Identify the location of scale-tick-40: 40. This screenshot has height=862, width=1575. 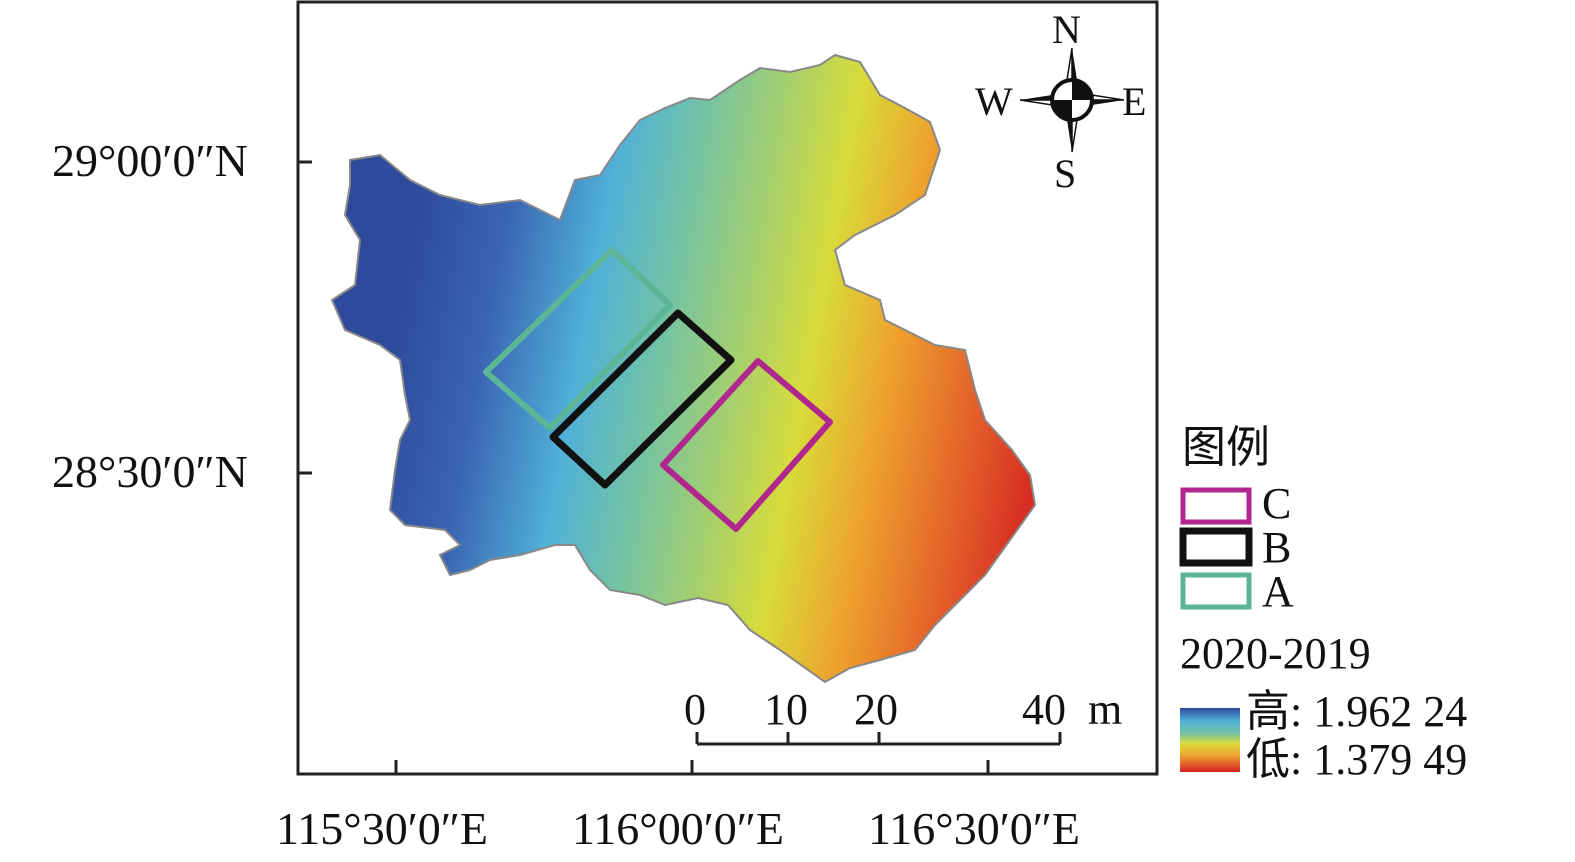
(1044, 709).